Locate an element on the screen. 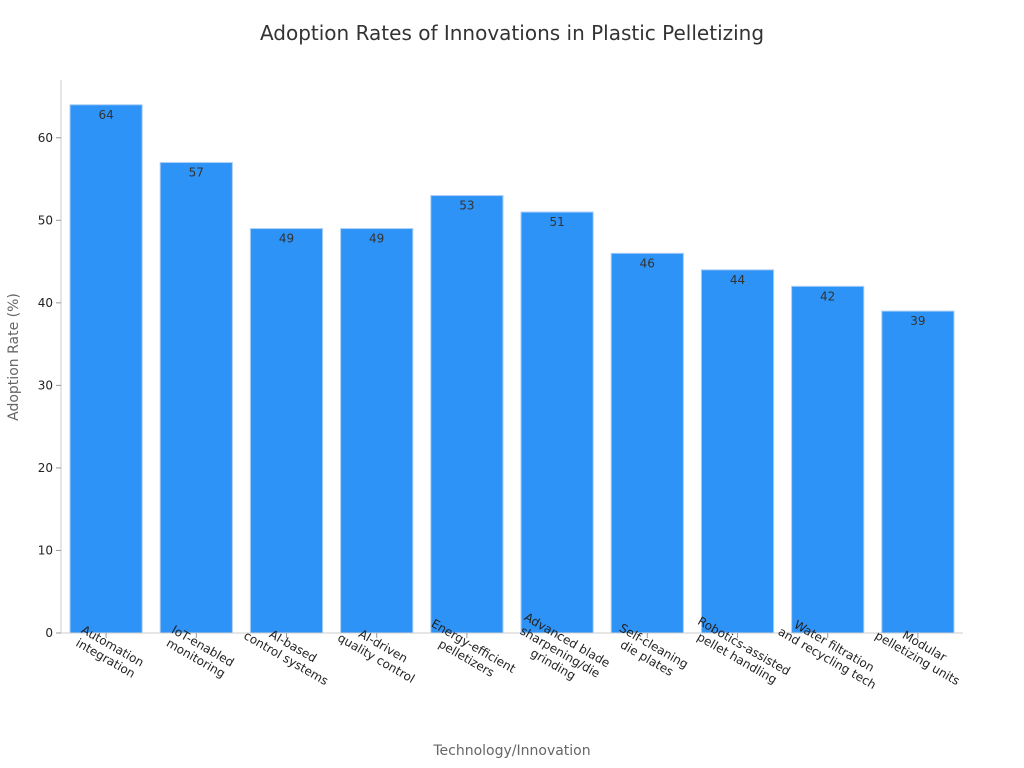 This screenshot has height=768, width=1024. bar-value-label: 46 is located at coordinates (647, 263).